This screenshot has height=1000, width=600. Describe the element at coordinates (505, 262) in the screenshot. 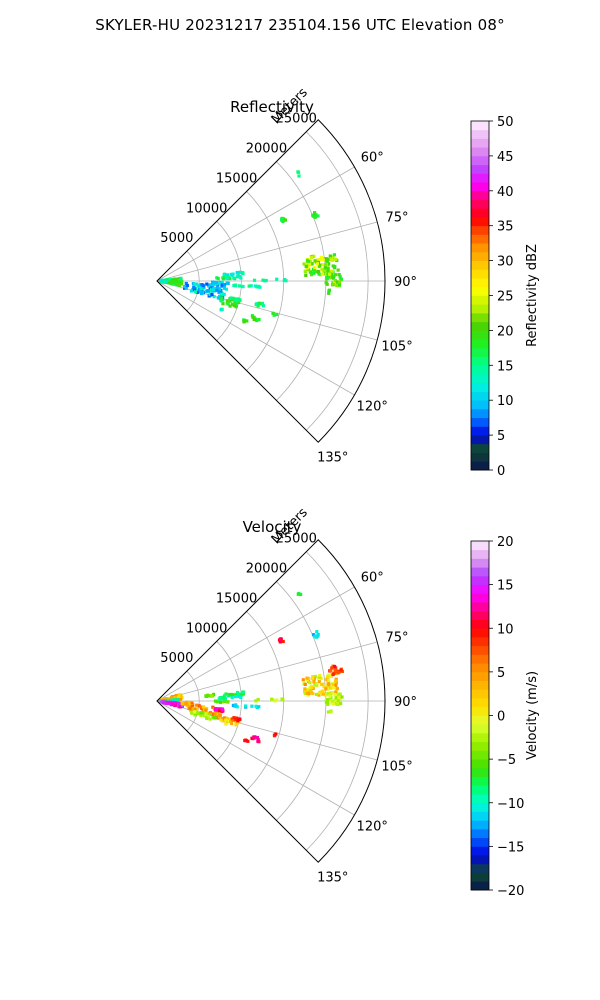

I see `colorbar-tick-label: 30` at that location.